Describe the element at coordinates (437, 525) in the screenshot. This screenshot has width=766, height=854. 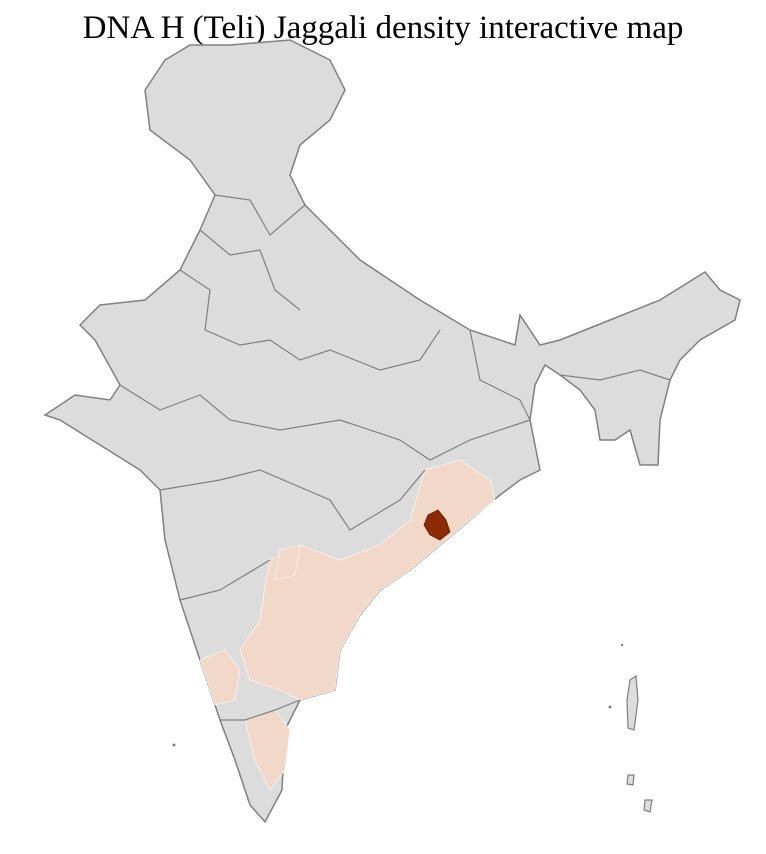
I see `region-high-density-odisha` at that location.